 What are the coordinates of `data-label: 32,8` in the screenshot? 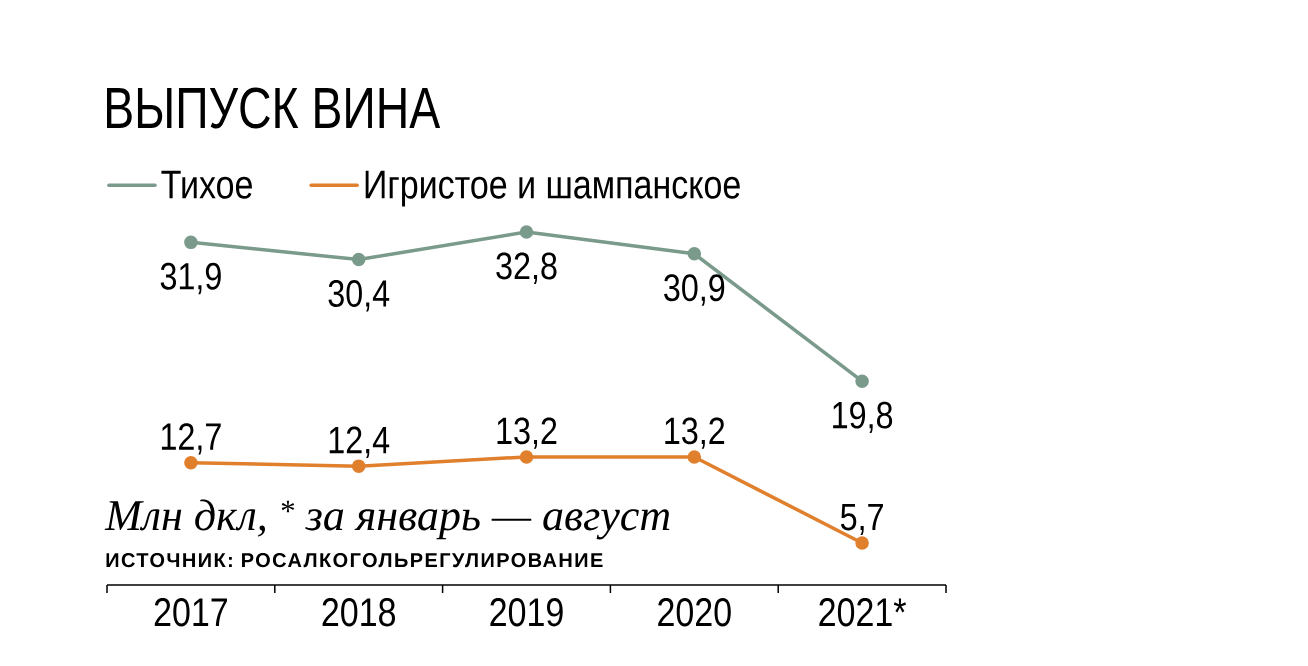 It's located at (526, 268).